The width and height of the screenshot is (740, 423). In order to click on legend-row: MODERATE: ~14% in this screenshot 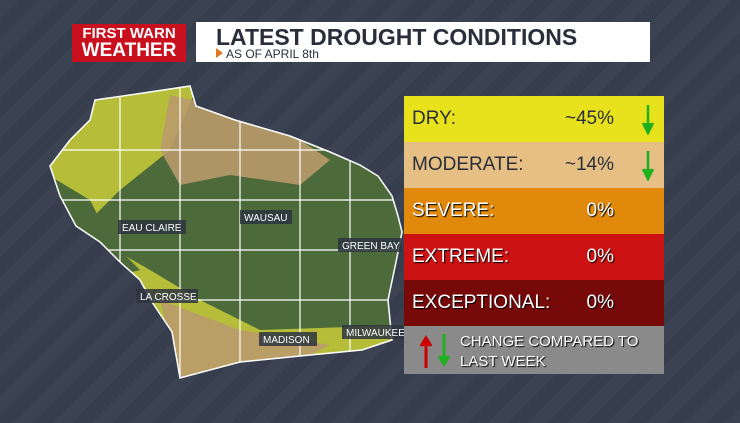, I will do `click(534, 165)`.